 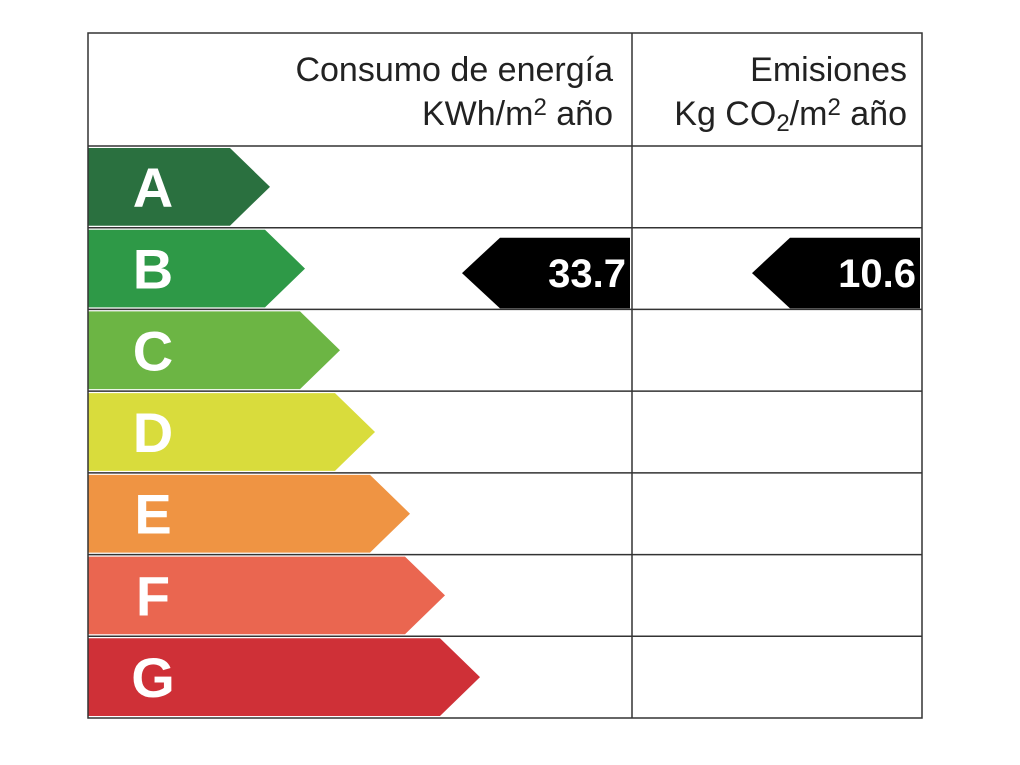 I want to click on energy-pointer, so click(x=546, y=273).